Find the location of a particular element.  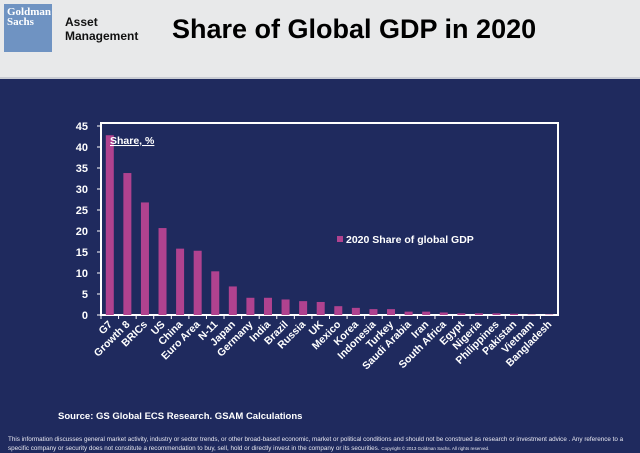

y-tick-label: 45 is located at coordinates (82, 127).